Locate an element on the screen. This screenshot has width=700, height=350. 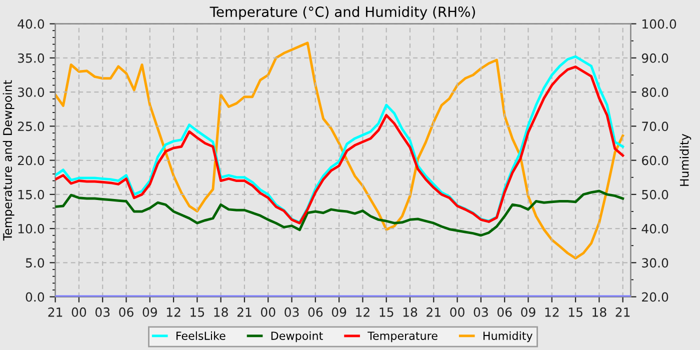
y2-tick-label: 80.0 is located at coordinates (655, 92).